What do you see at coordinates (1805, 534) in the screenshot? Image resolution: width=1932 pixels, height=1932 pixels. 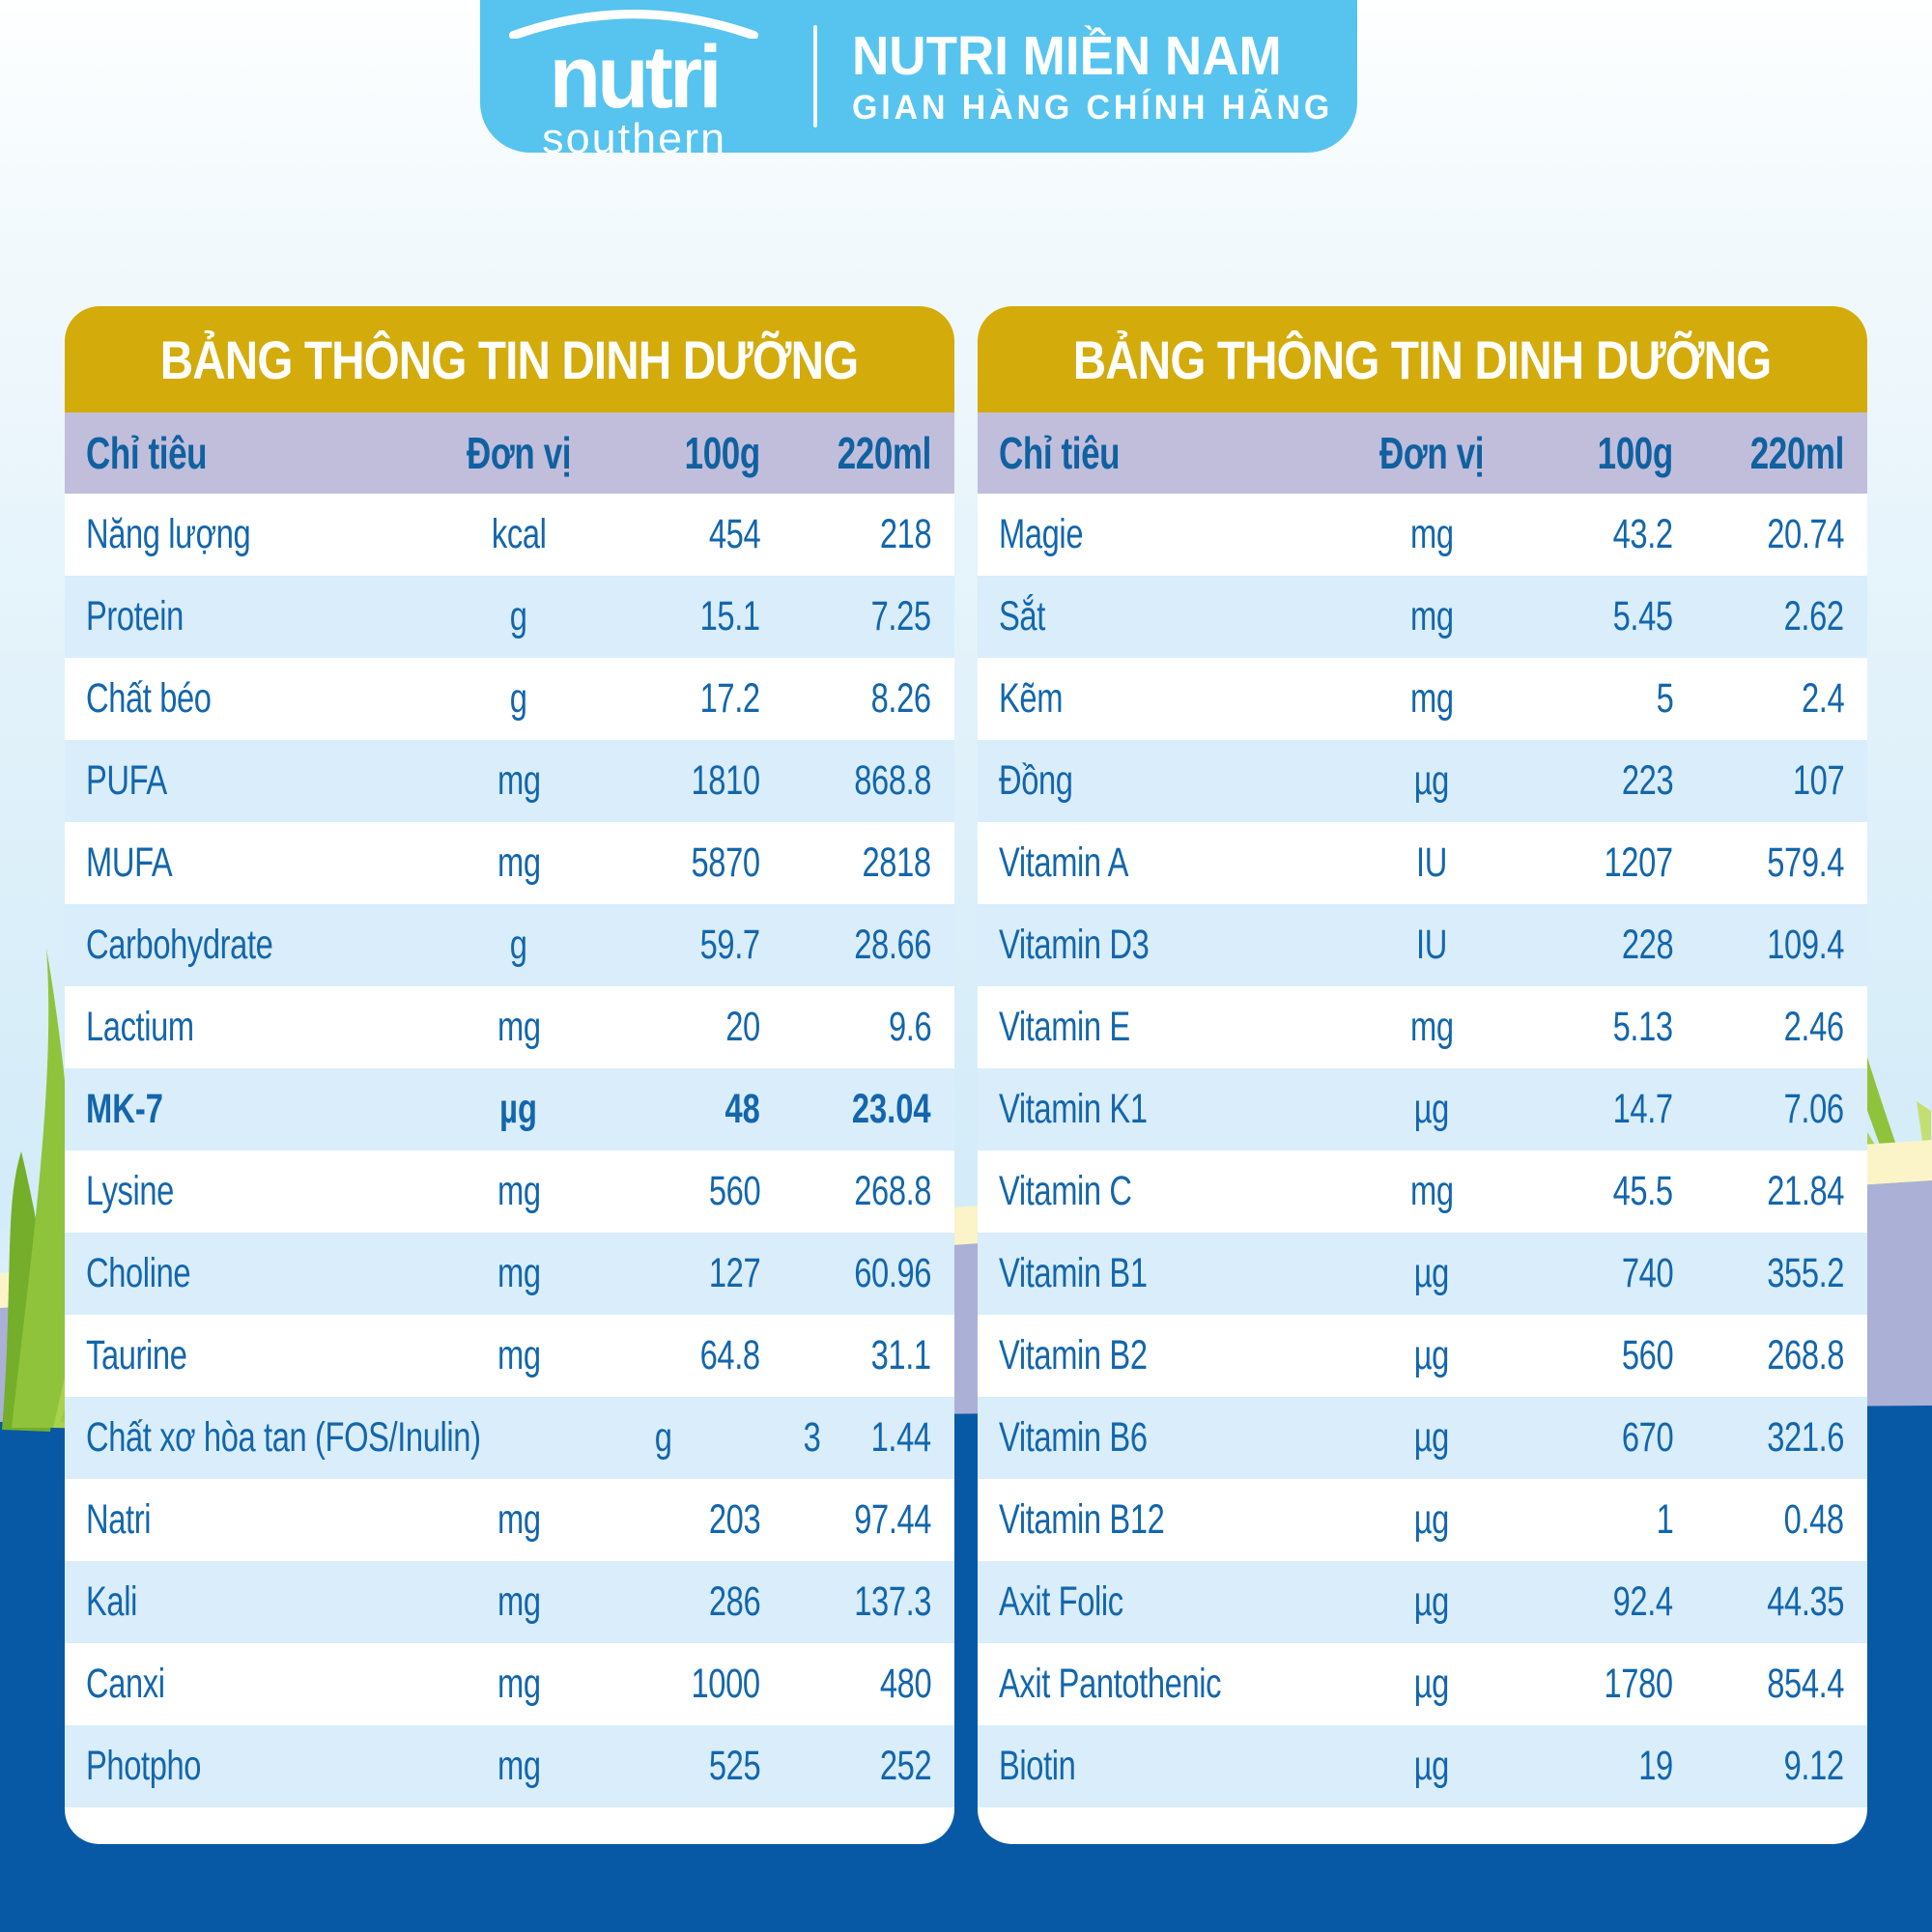 I see `cell-v220: 20.74` at bounding box center [1805, 534].